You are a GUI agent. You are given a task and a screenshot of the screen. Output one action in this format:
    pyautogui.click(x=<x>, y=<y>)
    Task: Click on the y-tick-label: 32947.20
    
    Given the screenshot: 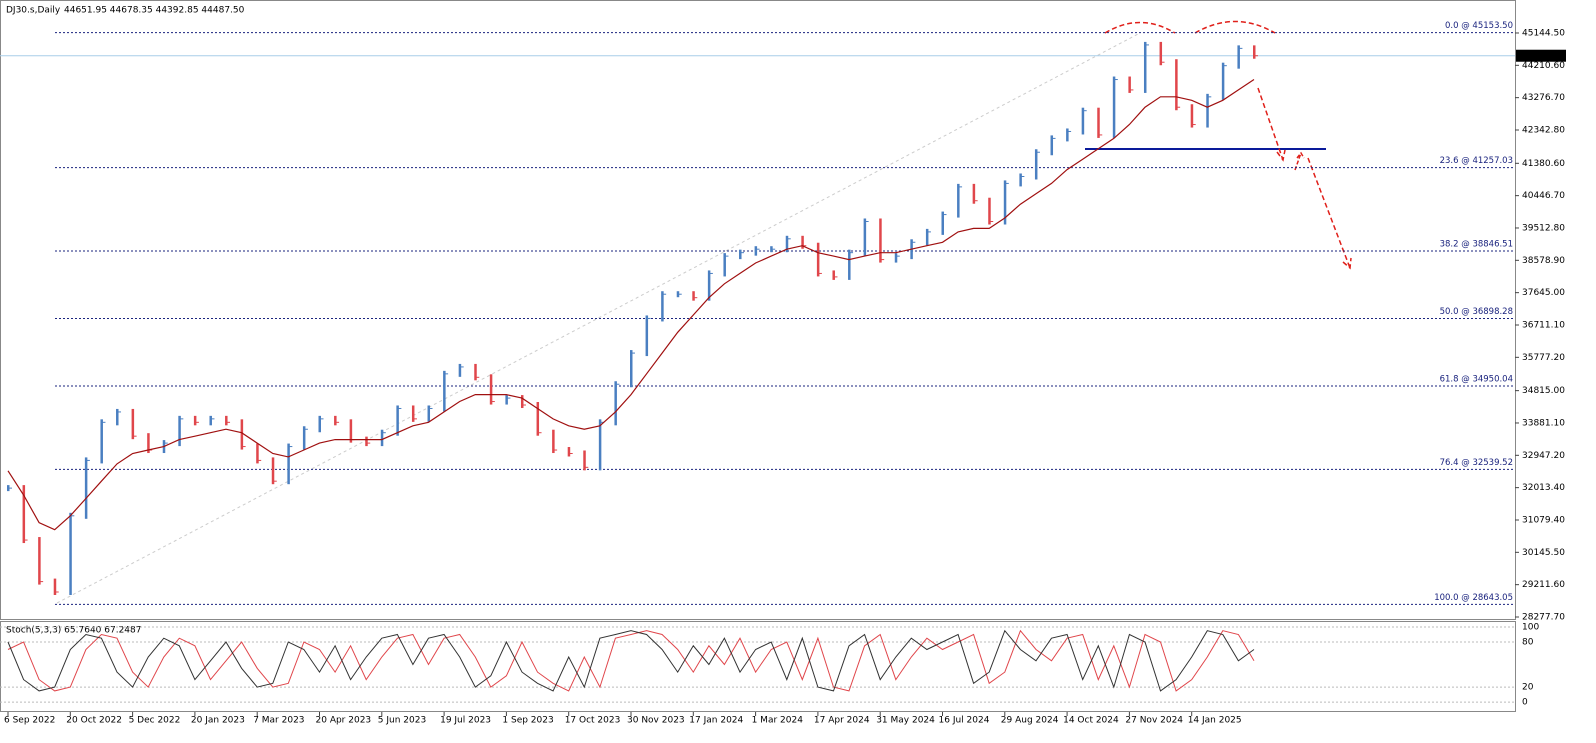 What is the action you would take?
    pyautogui.click(x=1543, y=456)
    